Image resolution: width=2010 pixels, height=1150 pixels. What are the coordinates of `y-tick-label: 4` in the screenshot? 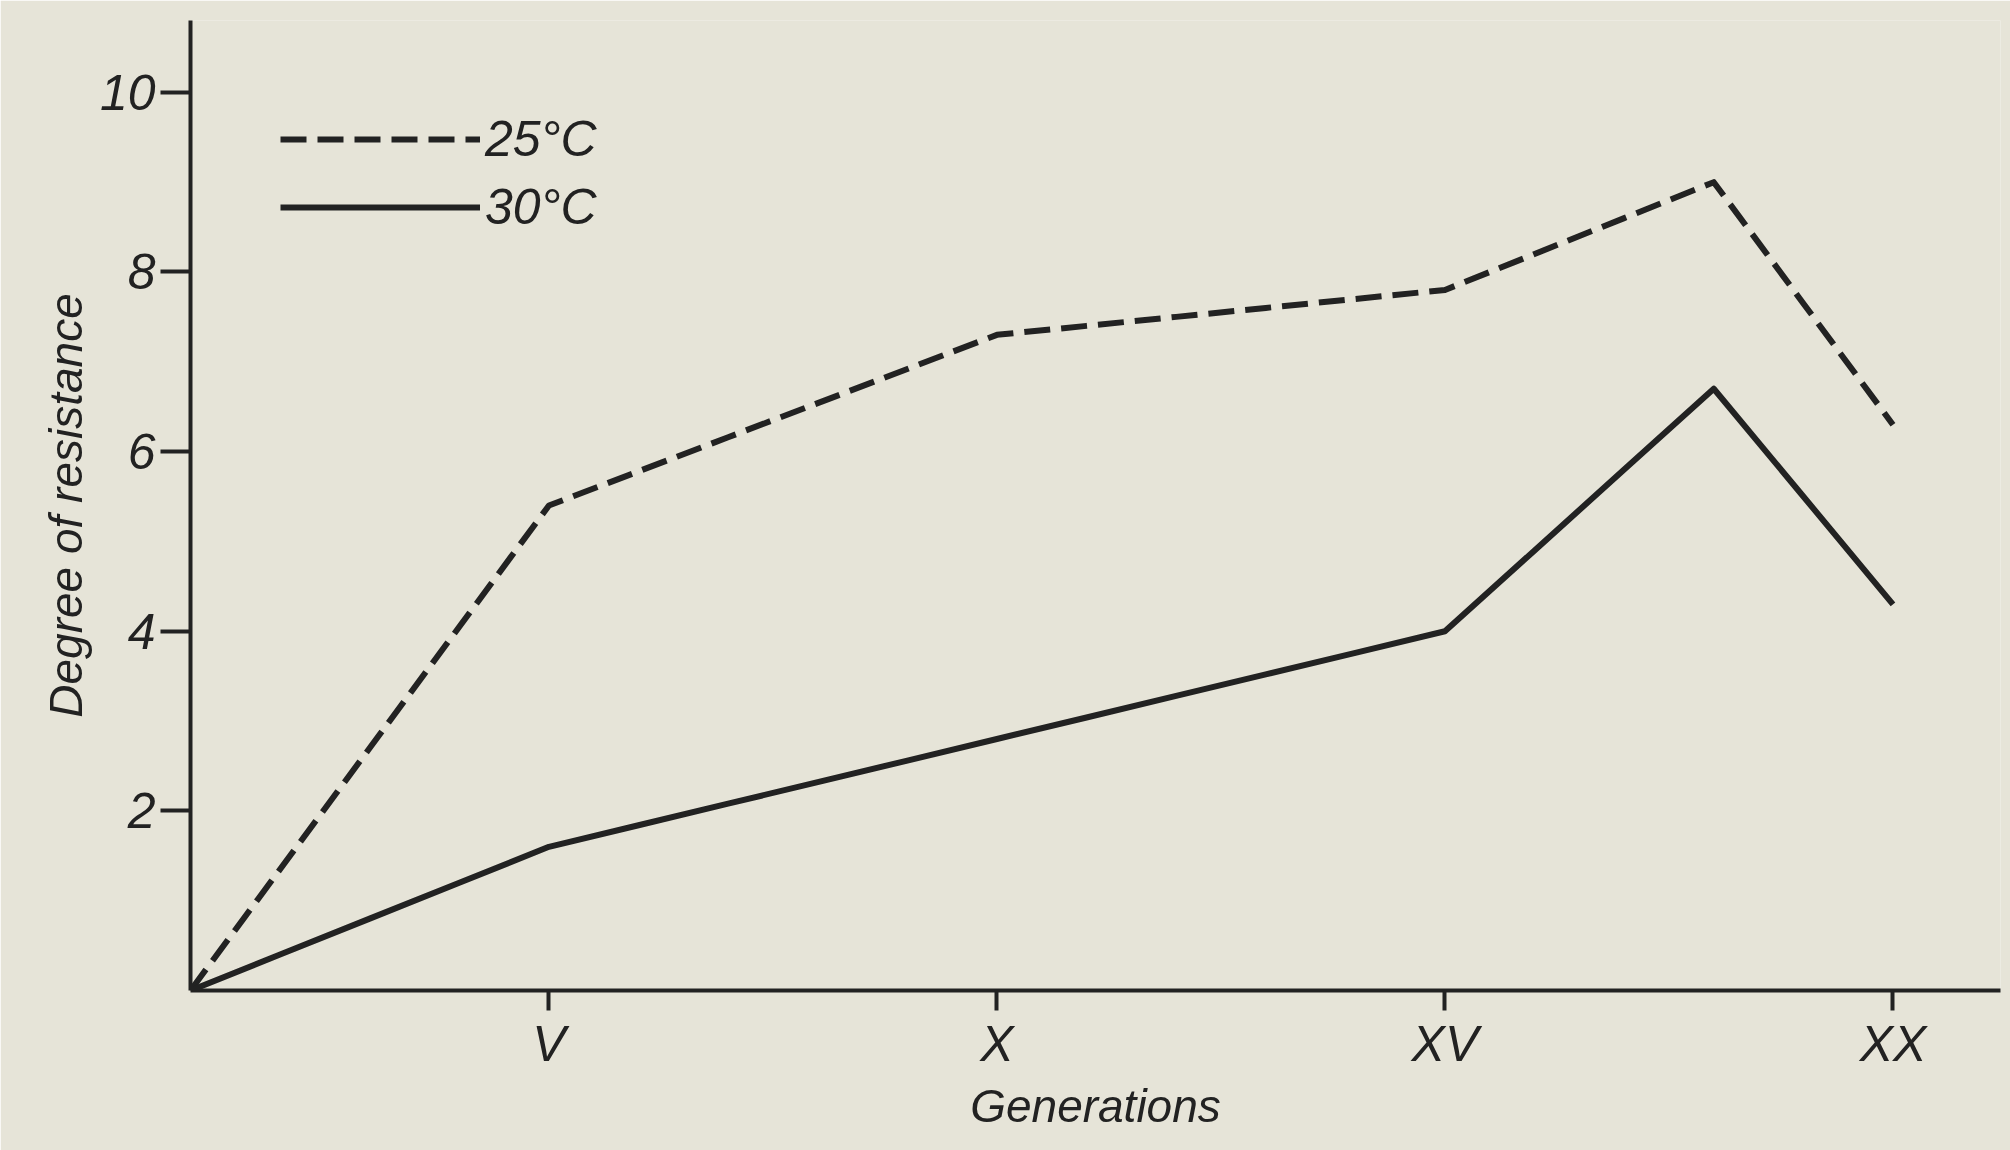 It's located at (141, 631).